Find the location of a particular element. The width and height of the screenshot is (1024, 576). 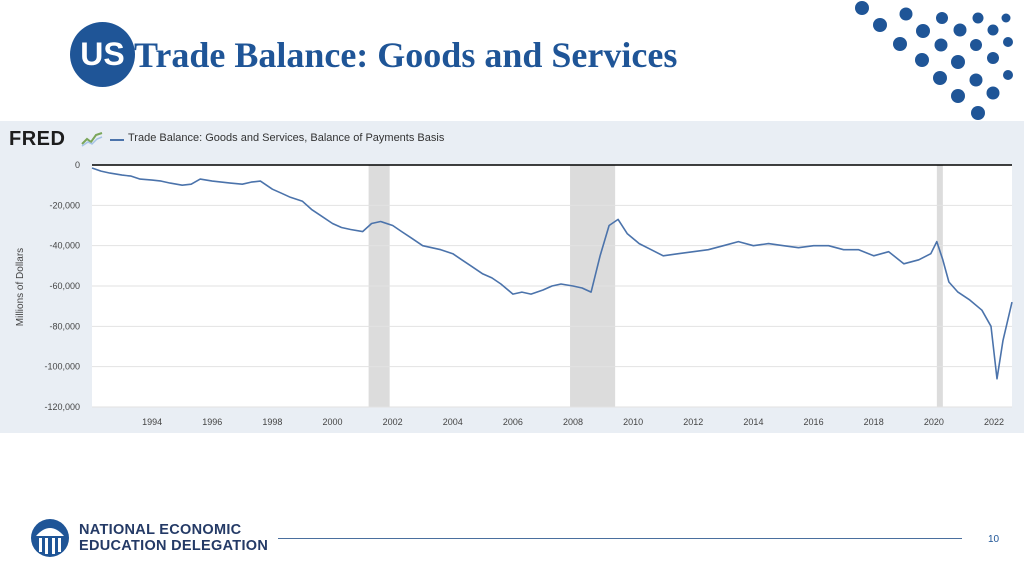

fred-logo: FRED is located at coordinates (37, 139).